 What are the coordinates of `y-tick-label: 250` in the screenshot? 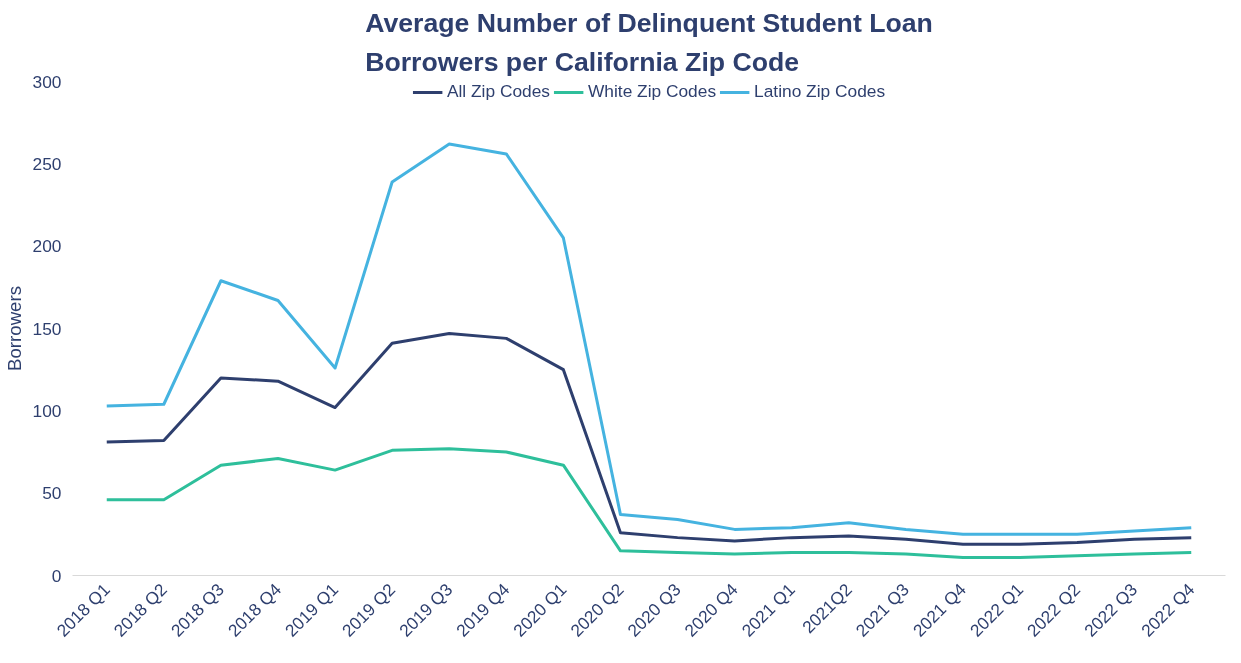 It's located at (47, 163).